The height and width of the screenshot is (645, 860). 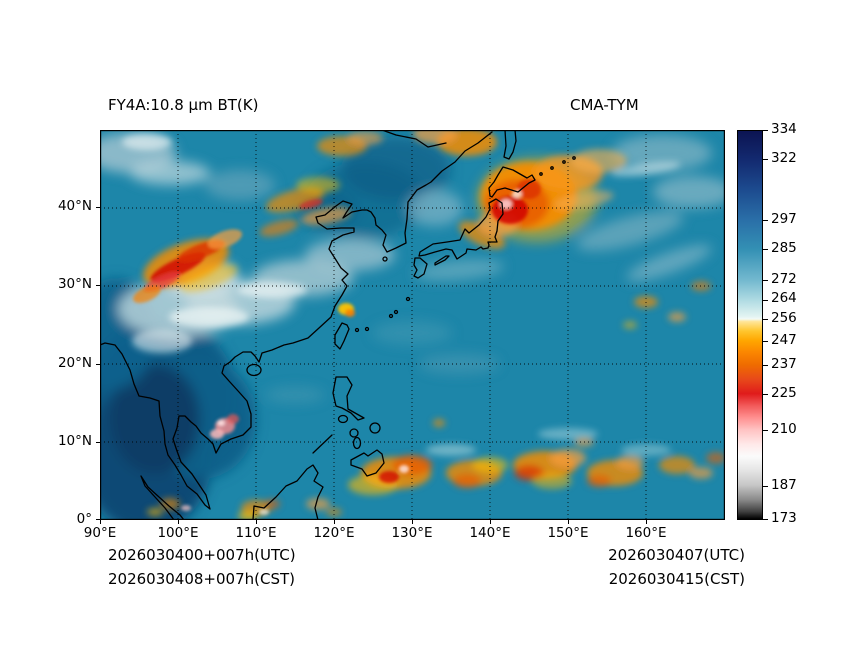 What do you see at coordinates (750, 325) in the screenshot?
I see `colorbar` at bounding box center [750, 325].